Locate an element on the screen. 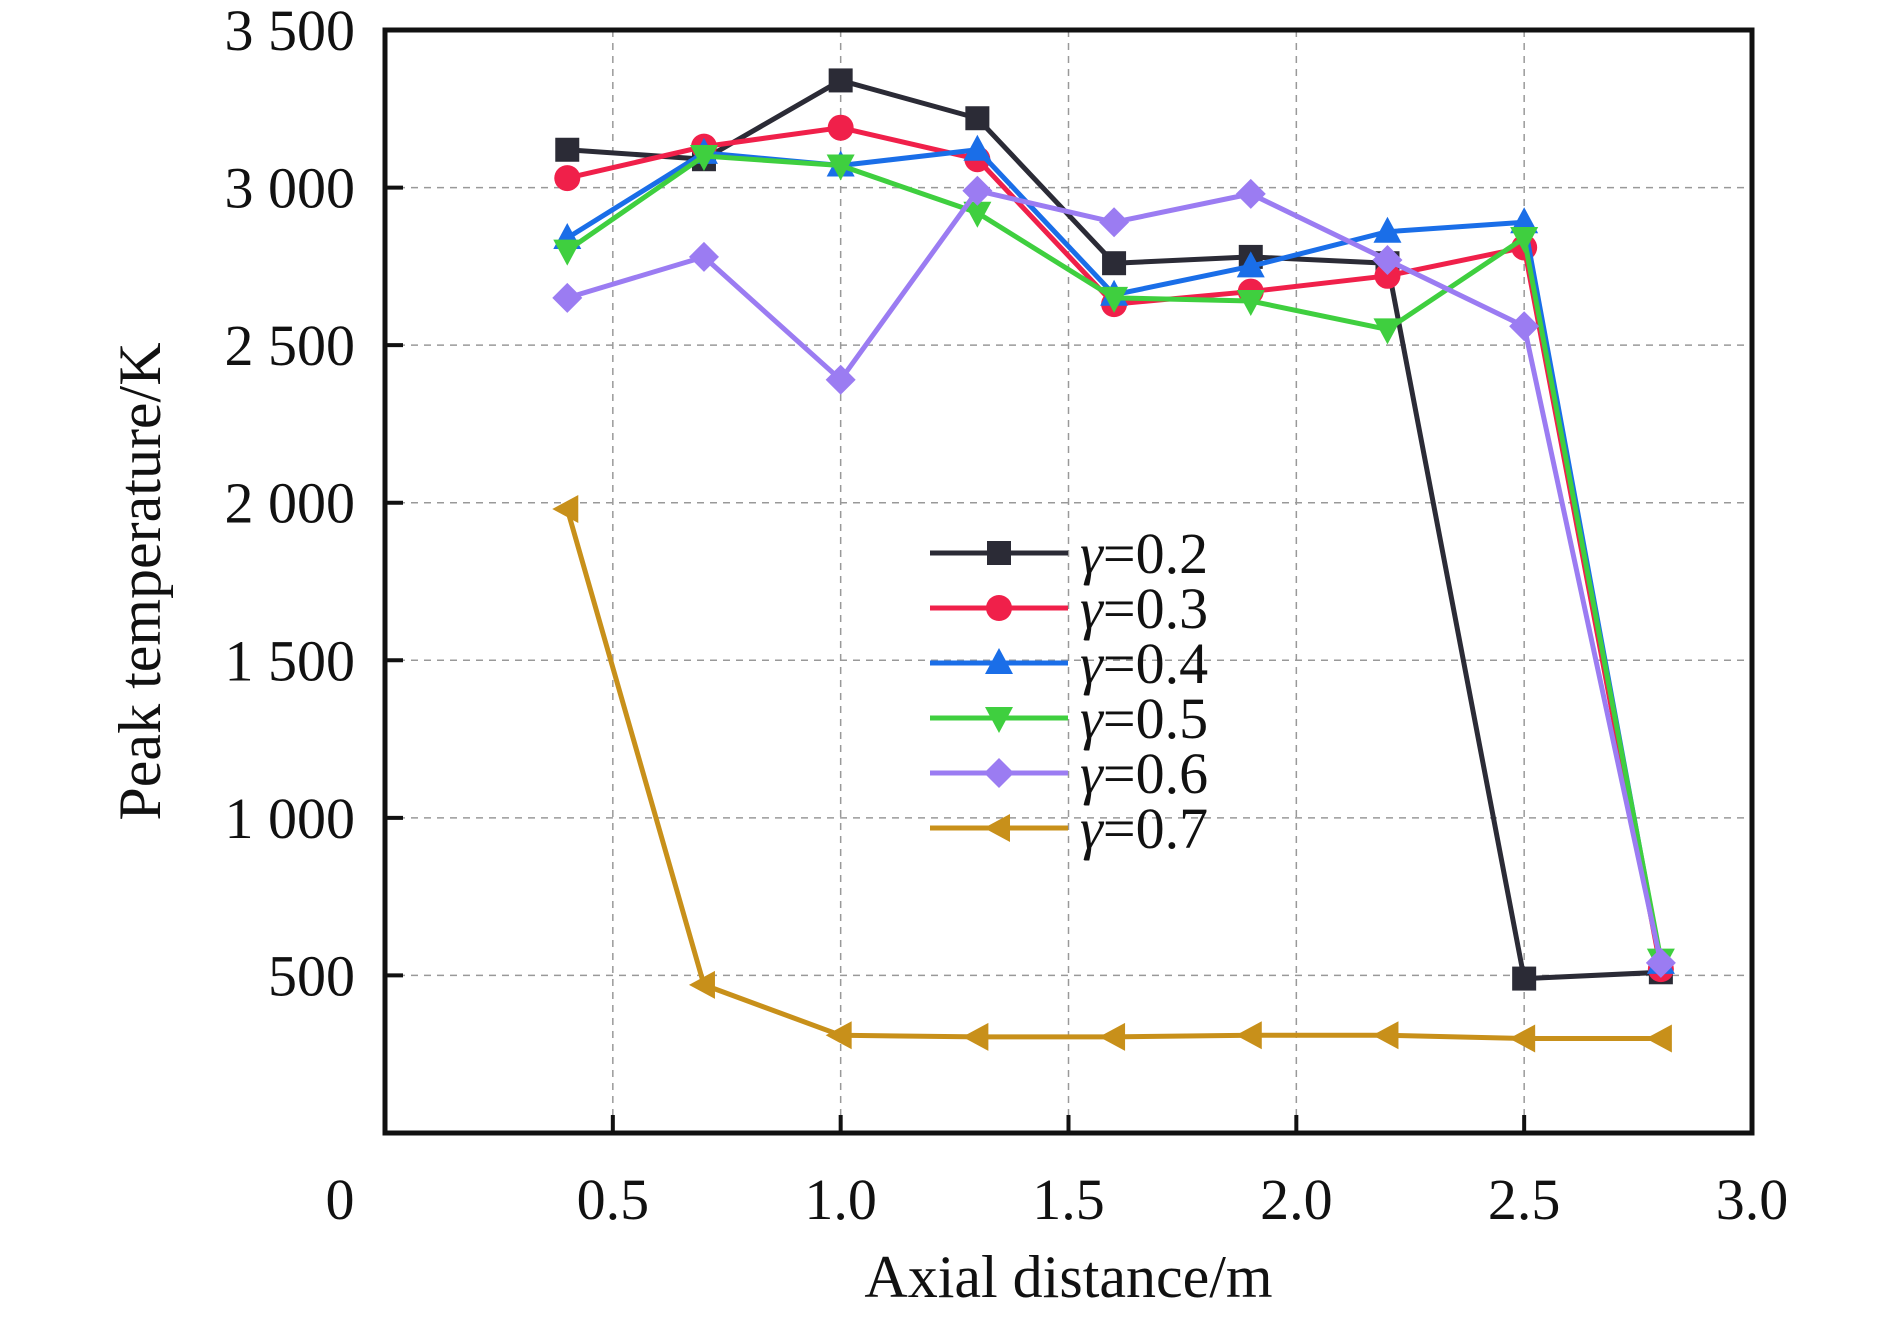  legend-label: γ=0.2 is located at coordinates (1144, 553).